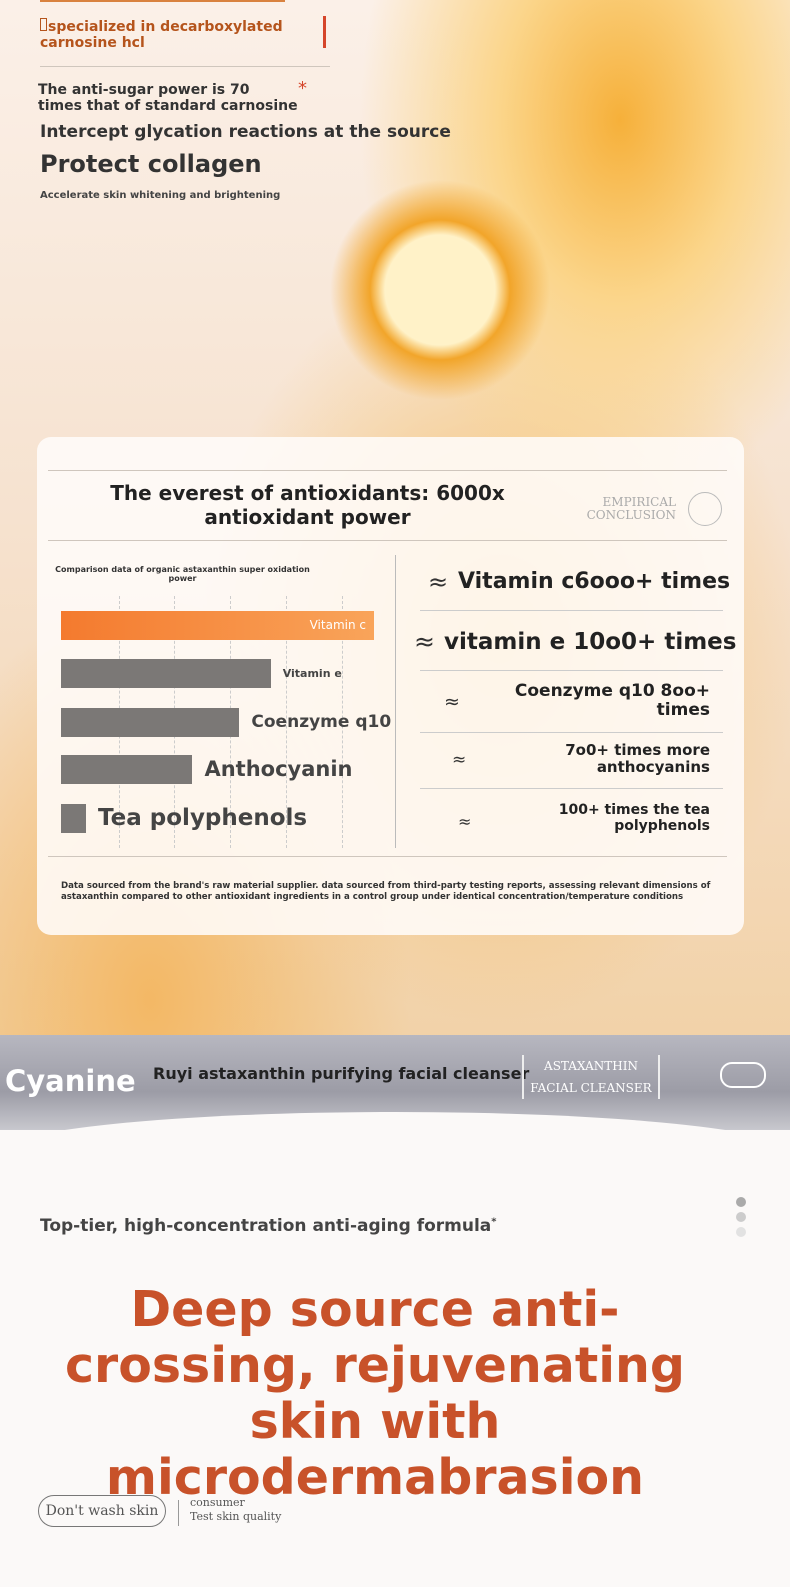 This screenshot has height=1587, width=790. I want to click on bar-label: Anthocyanin, so click(278, 769).